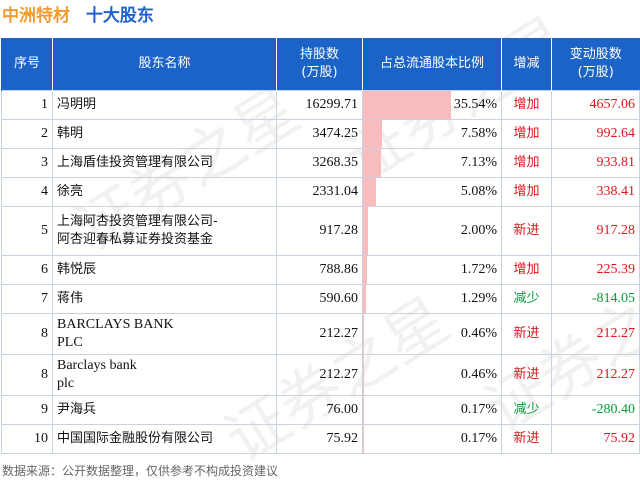 The image size is (640, 483). What do you see at coordinates (27, 231) in the screenshot?
I see `cell-rank: 5` at bounding box center [27, 231].